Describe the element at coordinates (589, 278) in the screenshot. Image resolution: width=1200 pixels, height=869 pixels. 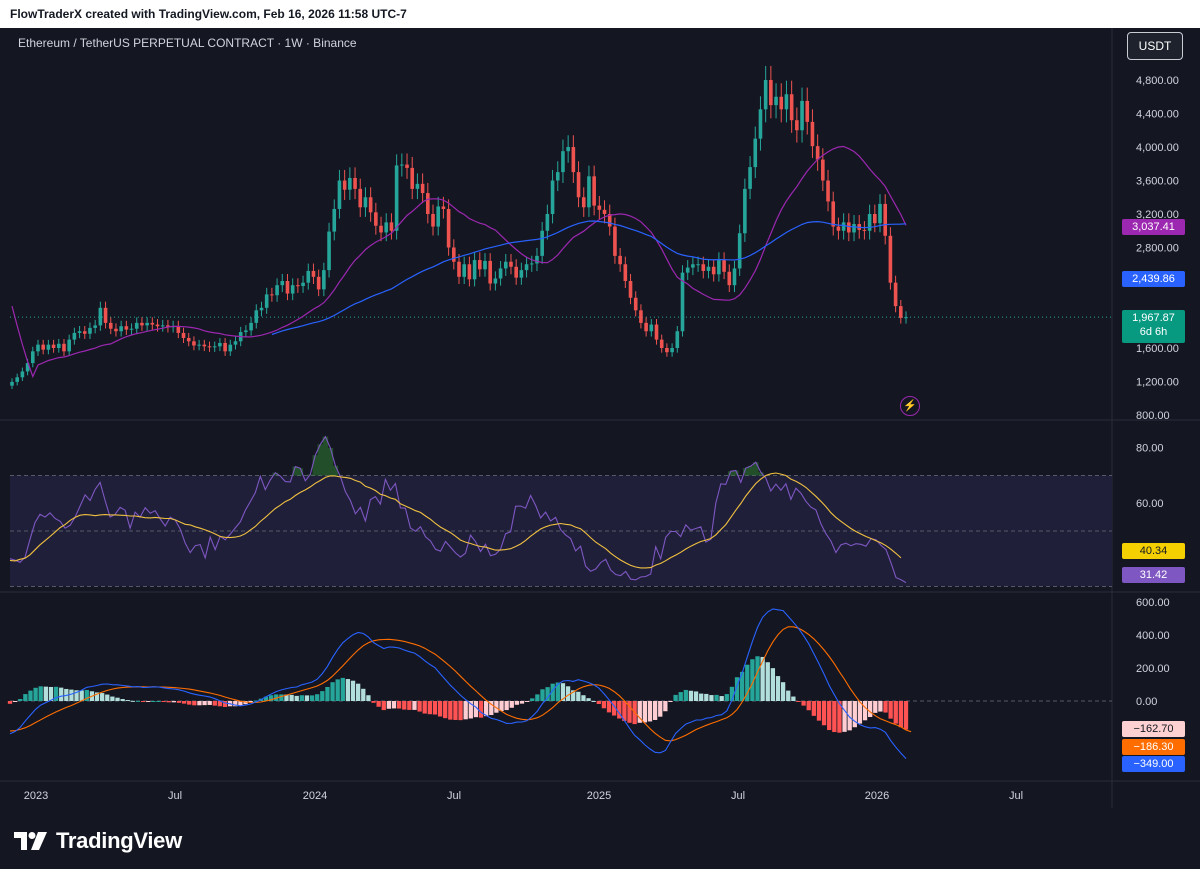
I see `ma-slow-line` at that location.